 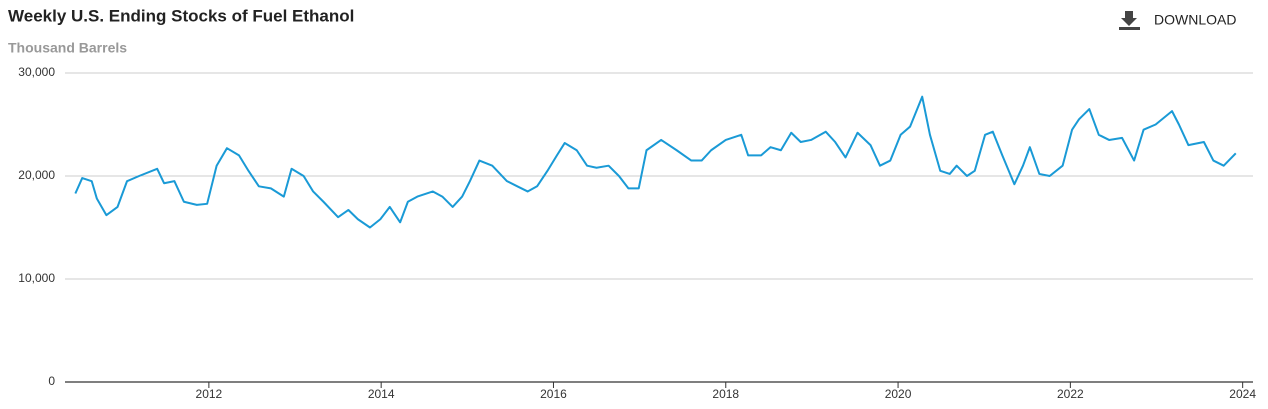 I want to click on y-tick-label: 30,000, so click(x=36, y=72).